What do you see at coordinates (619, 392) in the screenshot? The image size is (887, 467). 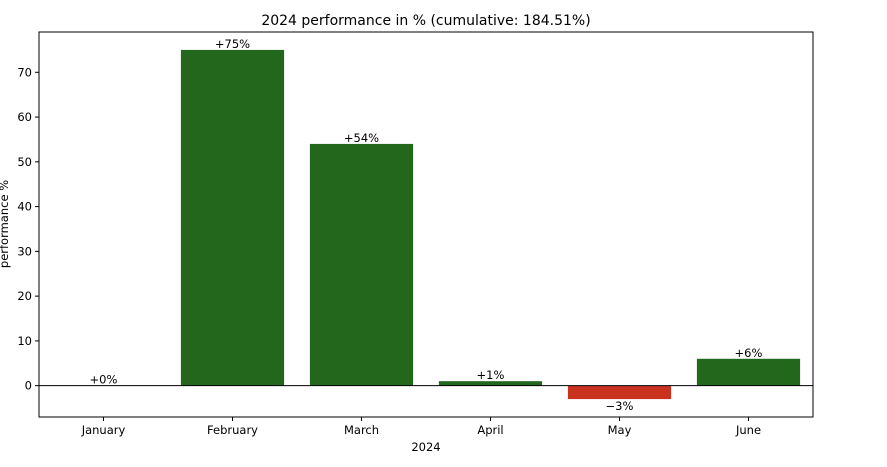 I see `bar-may` at bounding box center [619, 392].